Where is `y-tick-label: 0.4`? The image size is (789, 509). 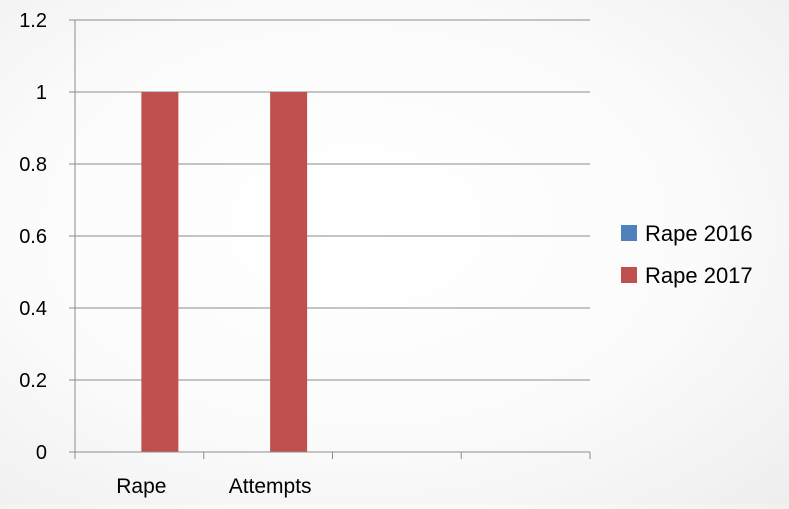
y-tick-label: 0.4 is located at coordinates (33, 309).